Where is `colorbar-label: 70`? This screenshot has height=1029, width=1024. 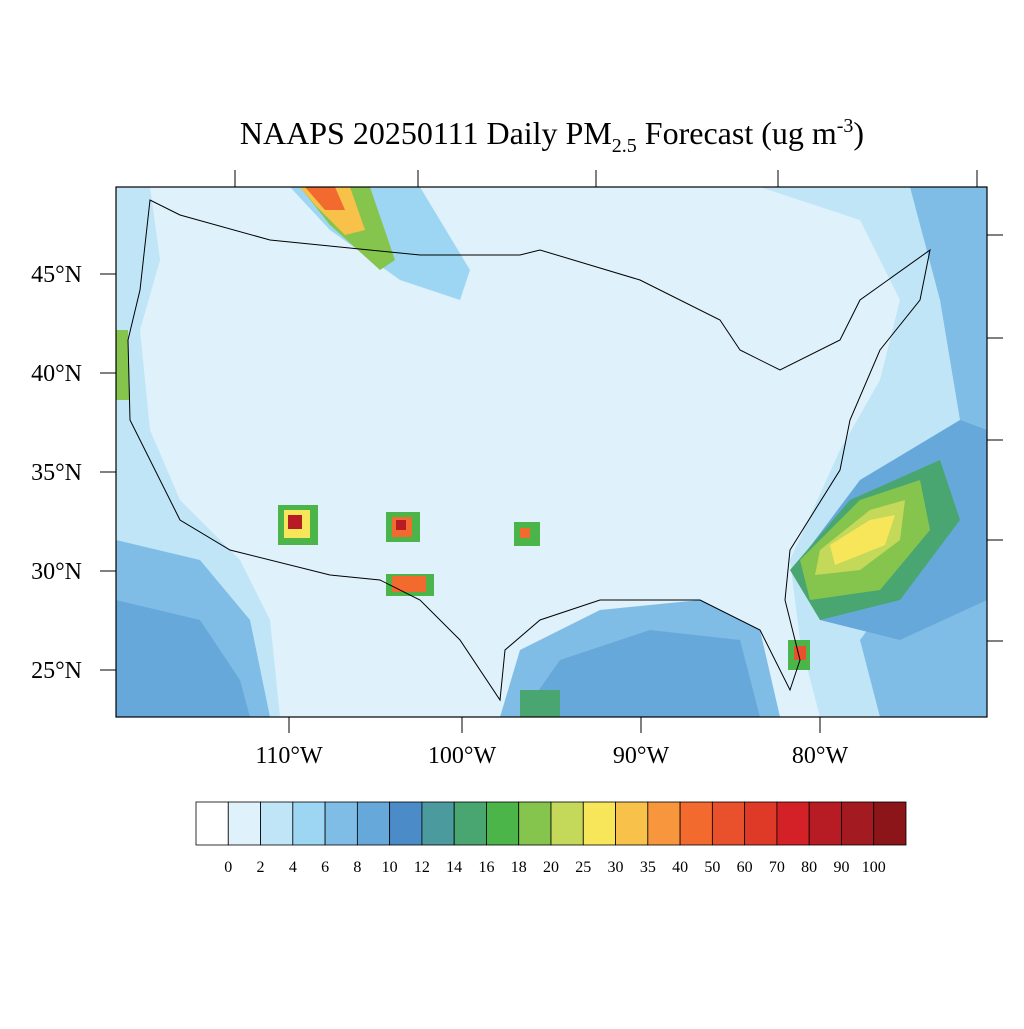 colorbar-label: 70 is located at coordinates (777, 867).